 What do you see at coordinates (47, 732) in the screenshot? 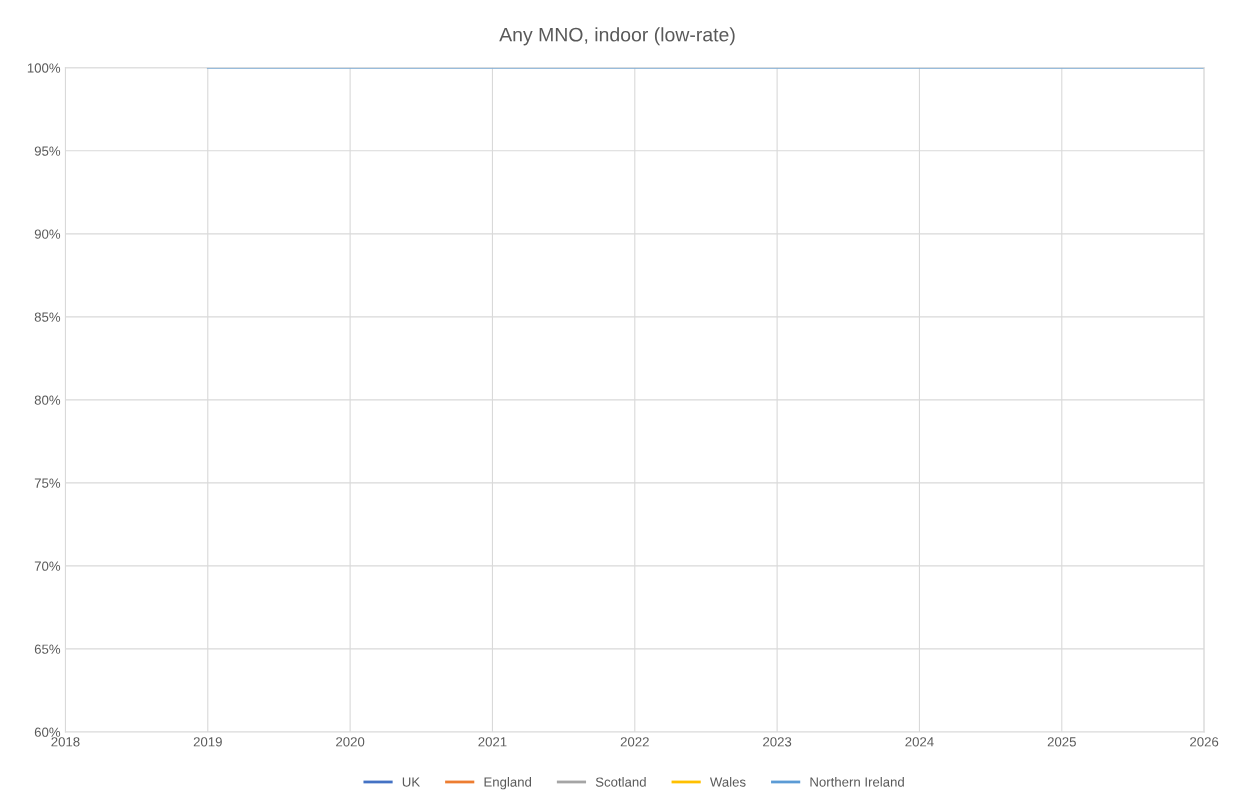
I see `y-tick-label: 60%` at bounding box center [47, 732].